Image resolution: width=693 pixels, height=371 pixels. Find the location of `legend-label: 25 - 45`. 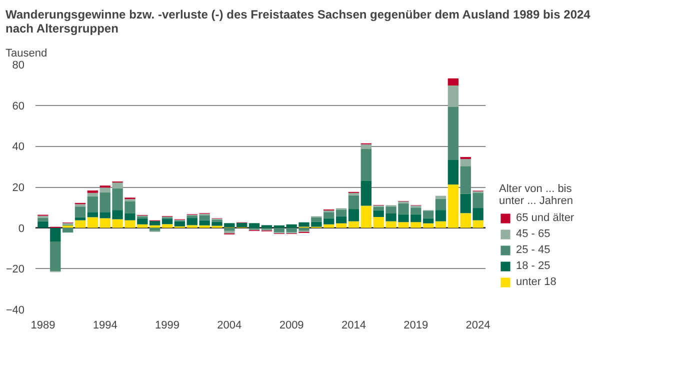

legend-label: 25 - 45 is located at coordinates (533, 250).